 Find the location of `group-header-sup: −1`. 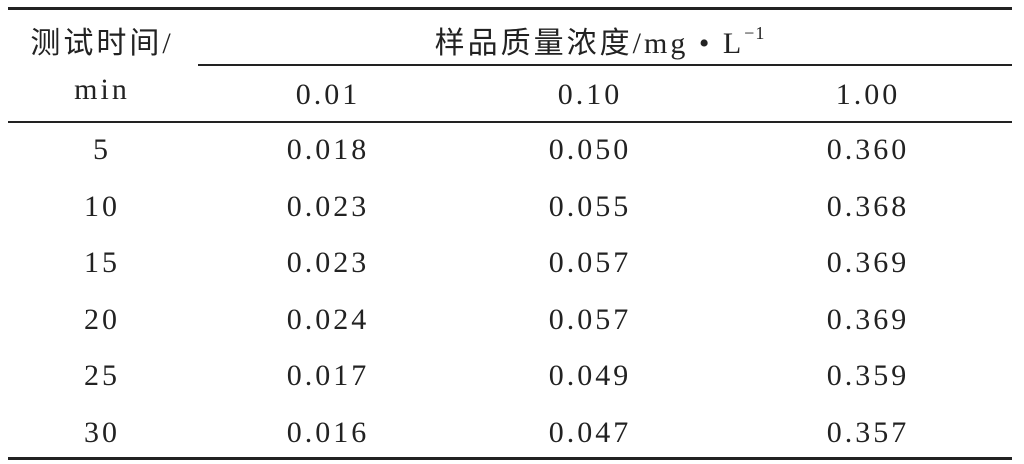

group-header-sup: −1 is located at coordinates (755, 33).